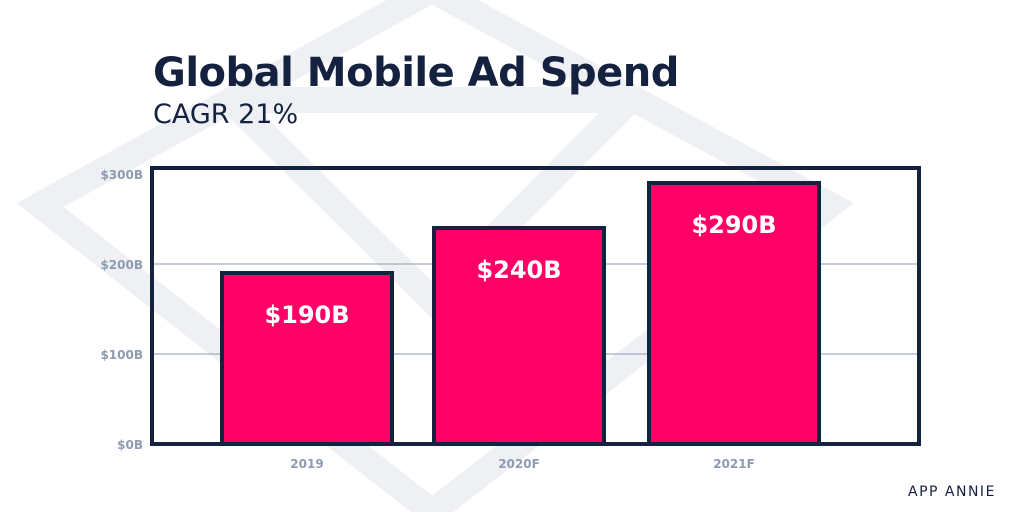 The height and width of the screenshot is (512, 1024). What do you see at coordinates (306, 464) in the screenshot?
I see `x-tick-label: 2019` at bounding box center [306, 464].